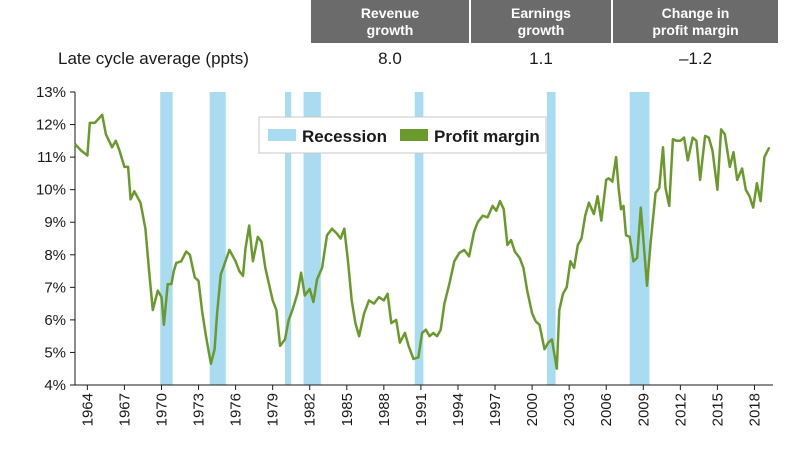 The width and height of the screenshot is (800, 450). I want to click on value-earnings-growth: 1.1, so click(541, 58).